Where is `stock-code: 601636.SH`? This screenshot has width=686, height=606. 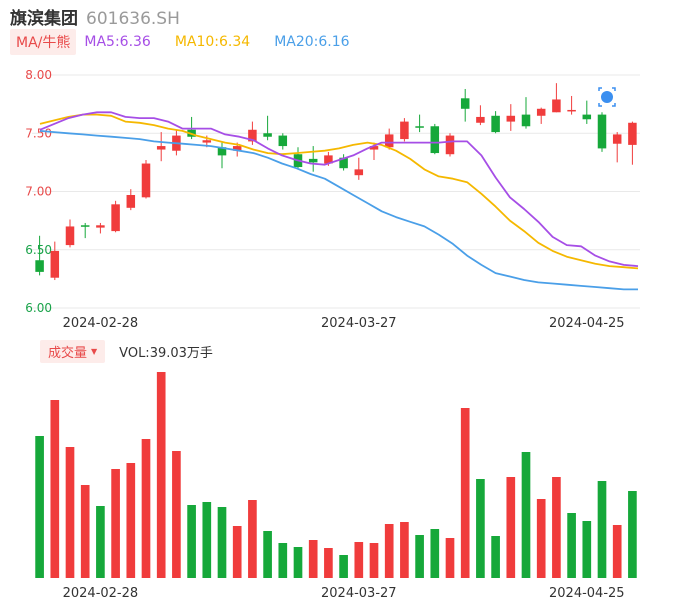 stock-code: 601636.SH is located at coordinates (133, 19).